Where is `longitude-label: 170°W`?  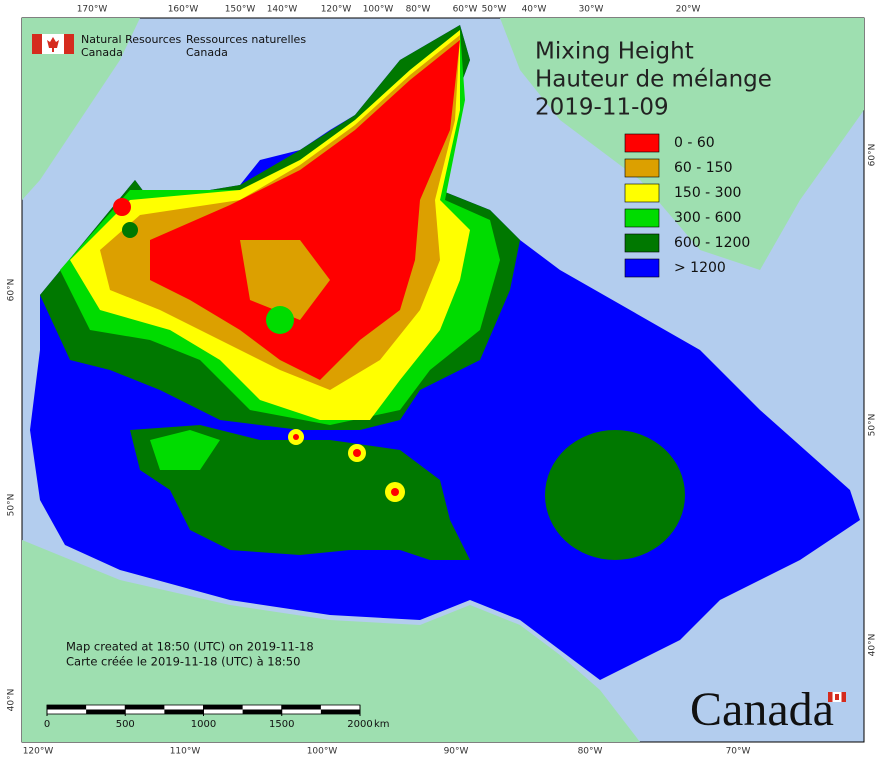
longitude-label: 170°W is located at coordinates (92, 10).